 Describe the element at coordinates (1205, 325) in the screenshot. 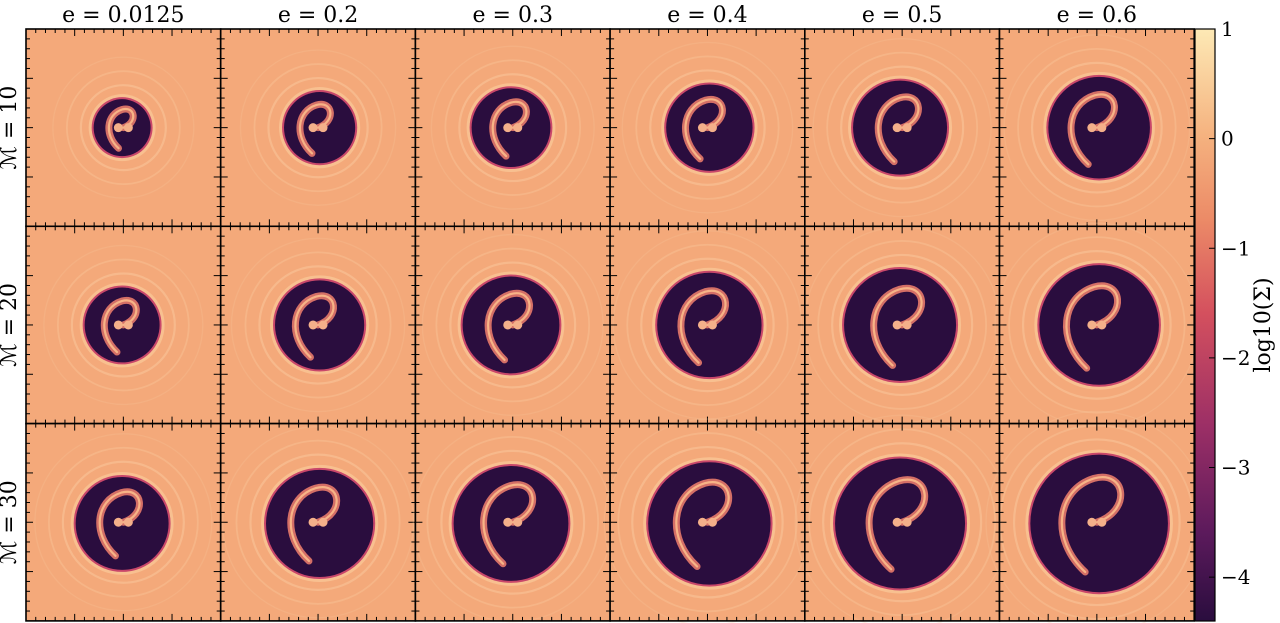

I see `colorbar` at that location.